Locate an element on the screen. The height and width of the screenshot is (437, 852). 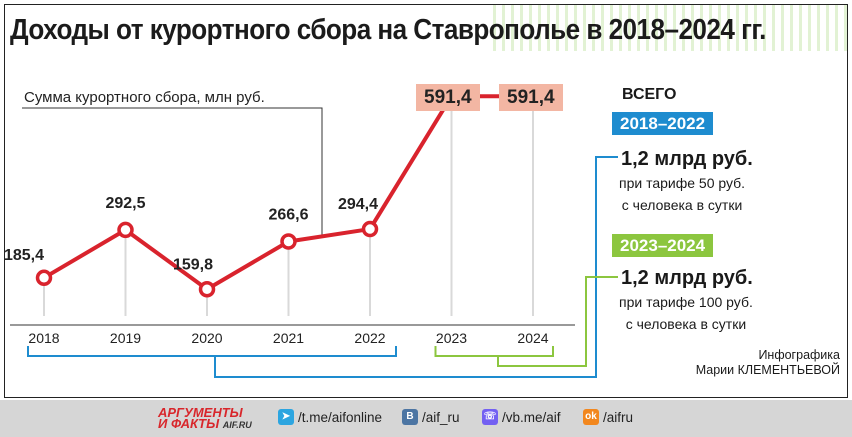
brand-line: И ФАКТЫ AIF.RU is located at coordinates (205, 423).